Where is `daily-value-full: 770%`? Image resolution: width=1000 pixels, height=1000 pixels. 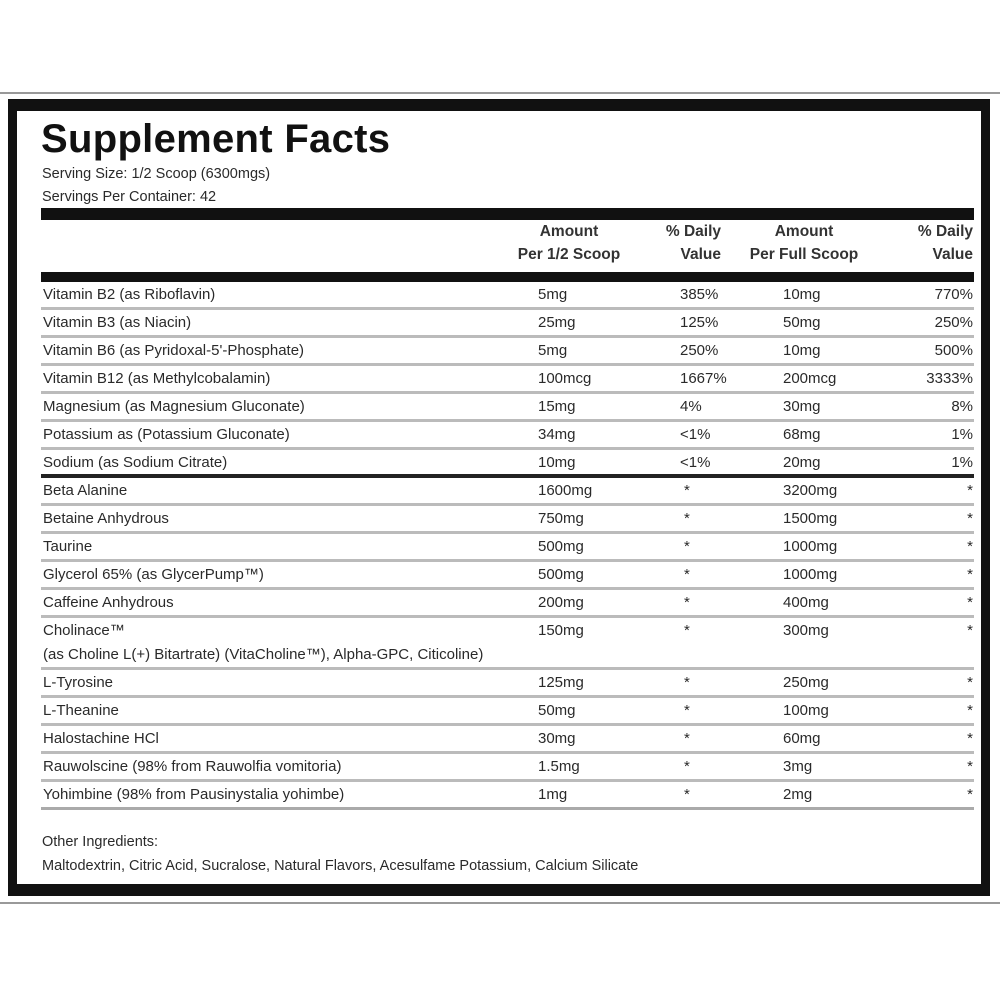
daily-value-full: 770% is located at coordinates (953, 294).